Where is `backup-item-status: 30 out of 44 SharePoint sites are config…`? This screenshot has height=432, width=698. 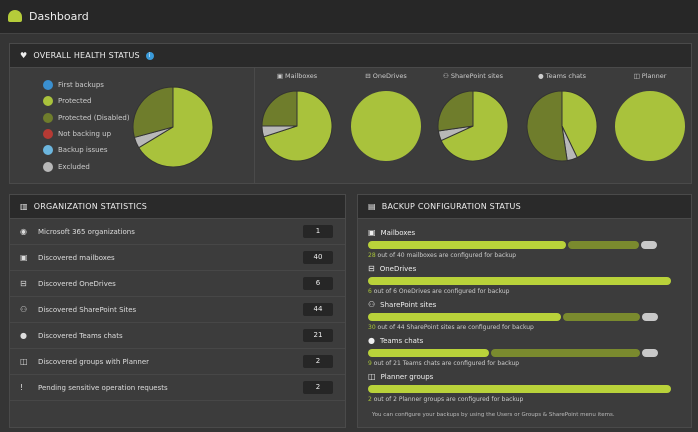 backup-item-status: 30 out of 44 SharePoint sites are config… is located at coordinates (524, 327).